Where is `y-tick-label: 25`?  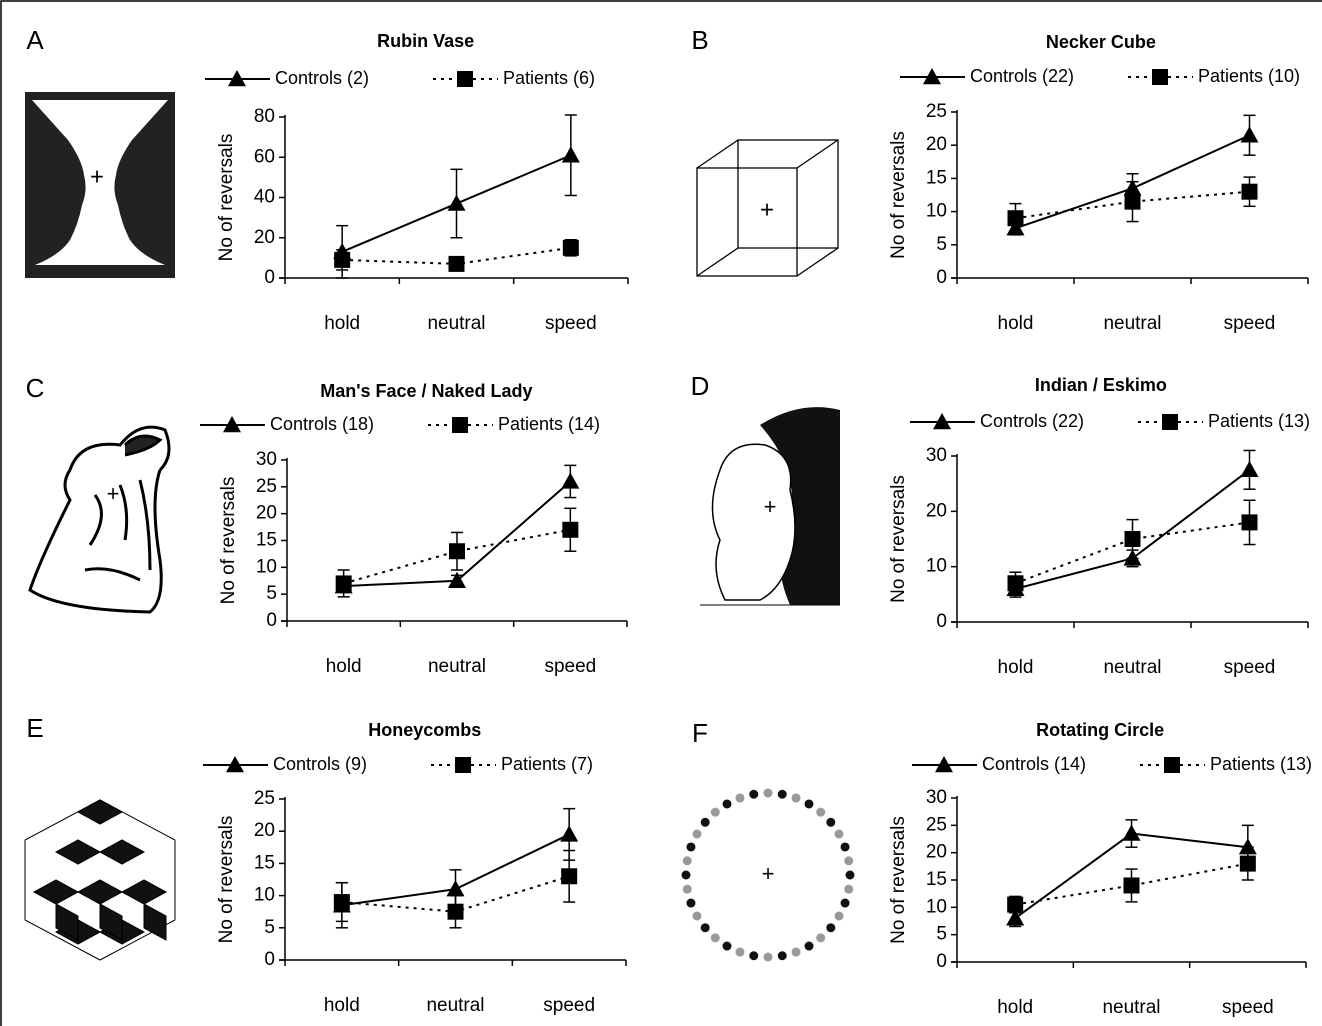 y-tick-label: 25 is located at coordinates (936, 824).